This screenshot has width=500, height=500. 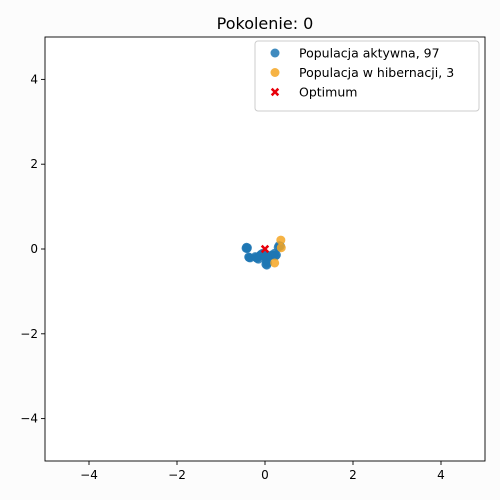 I want to click on x-tick-label: −2, so click(x=177, y=475).